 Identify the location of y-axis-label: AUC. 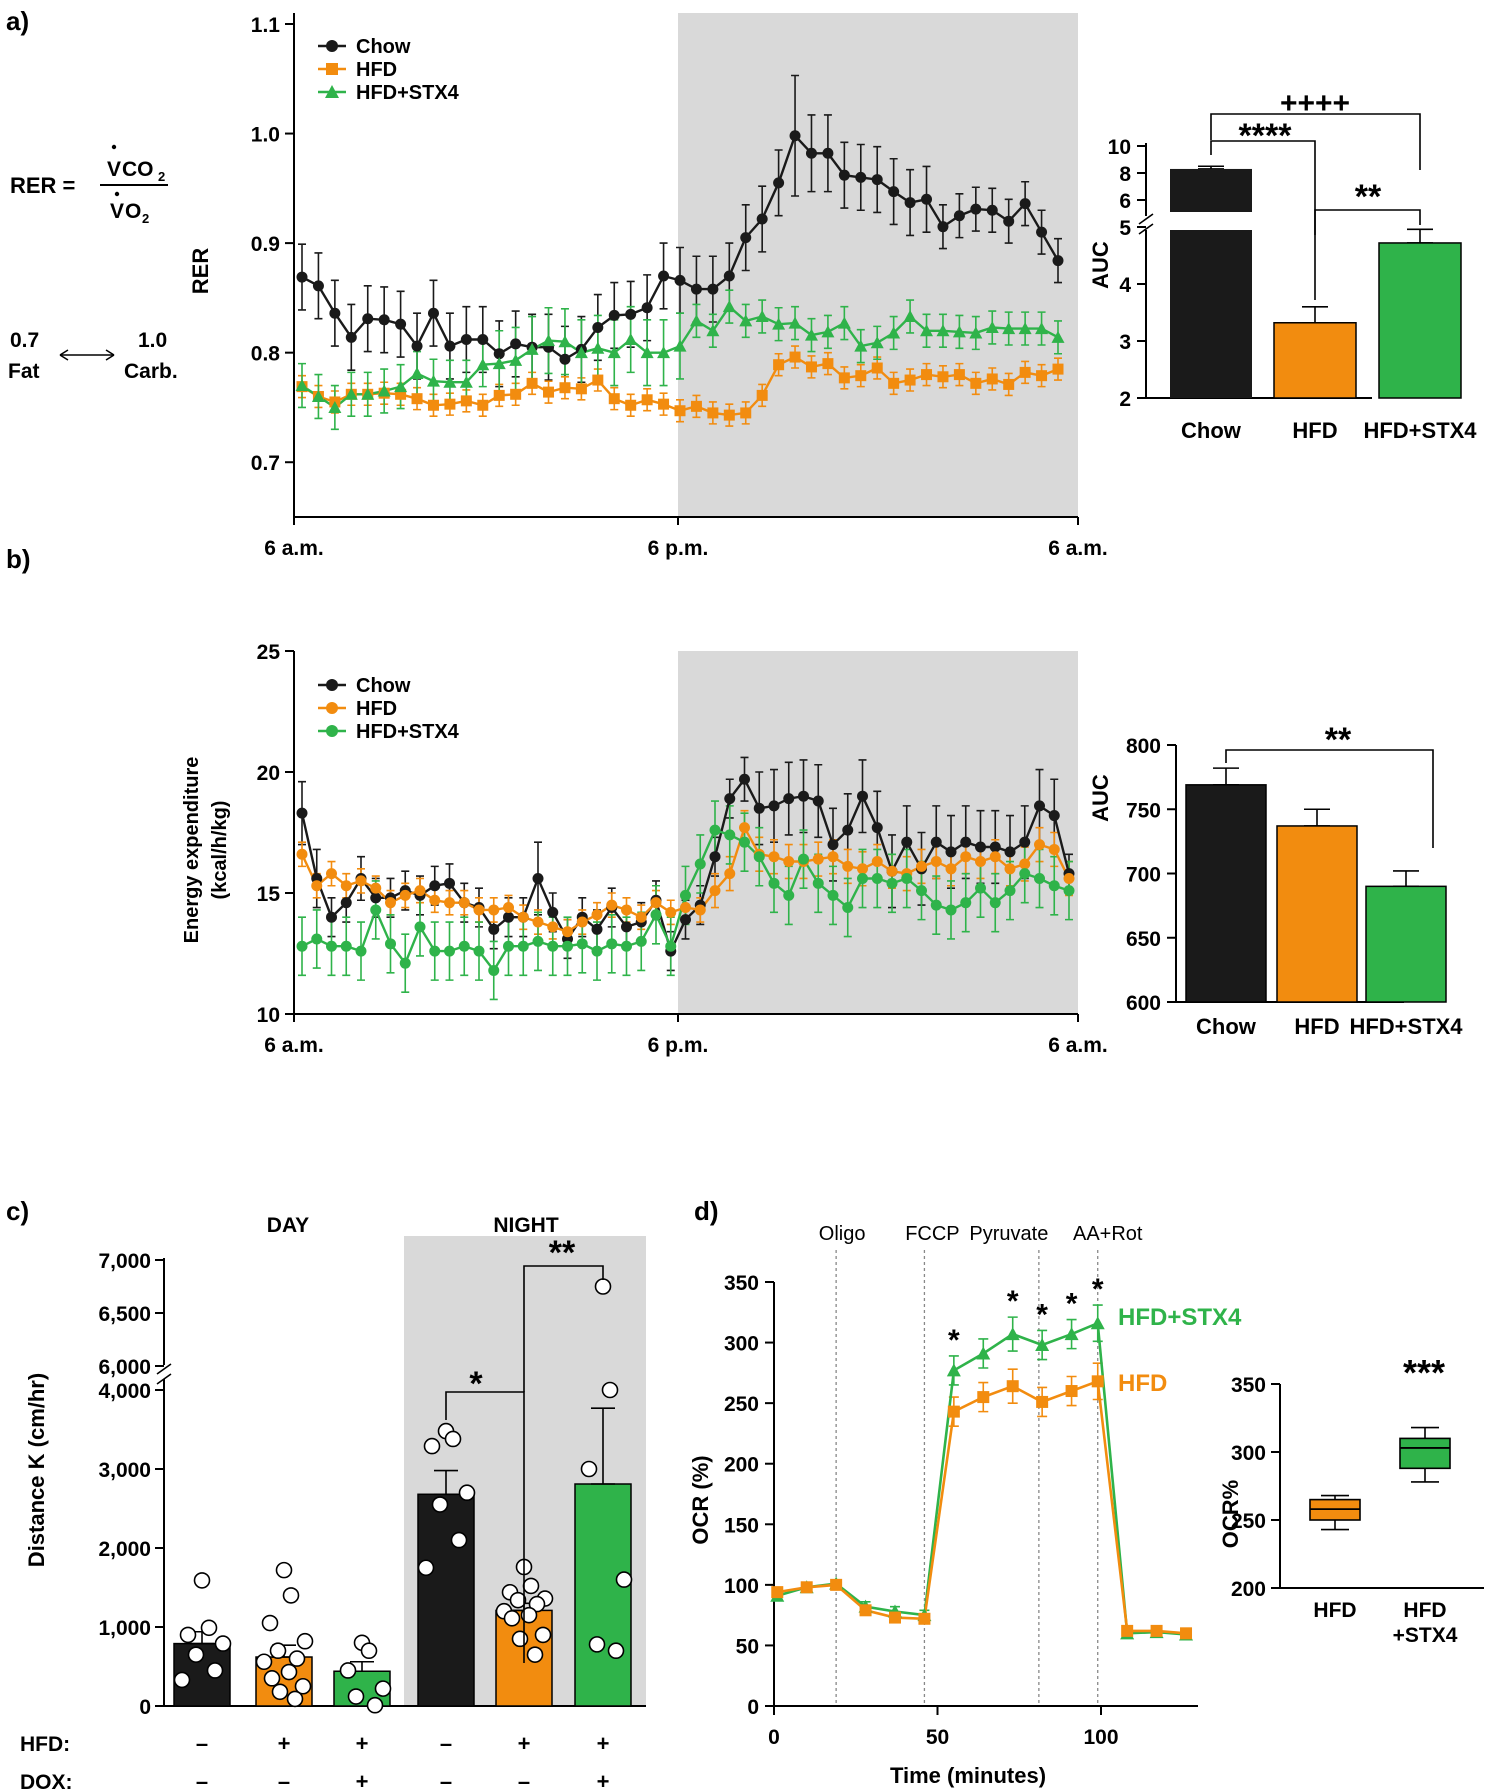
(1100, 265).